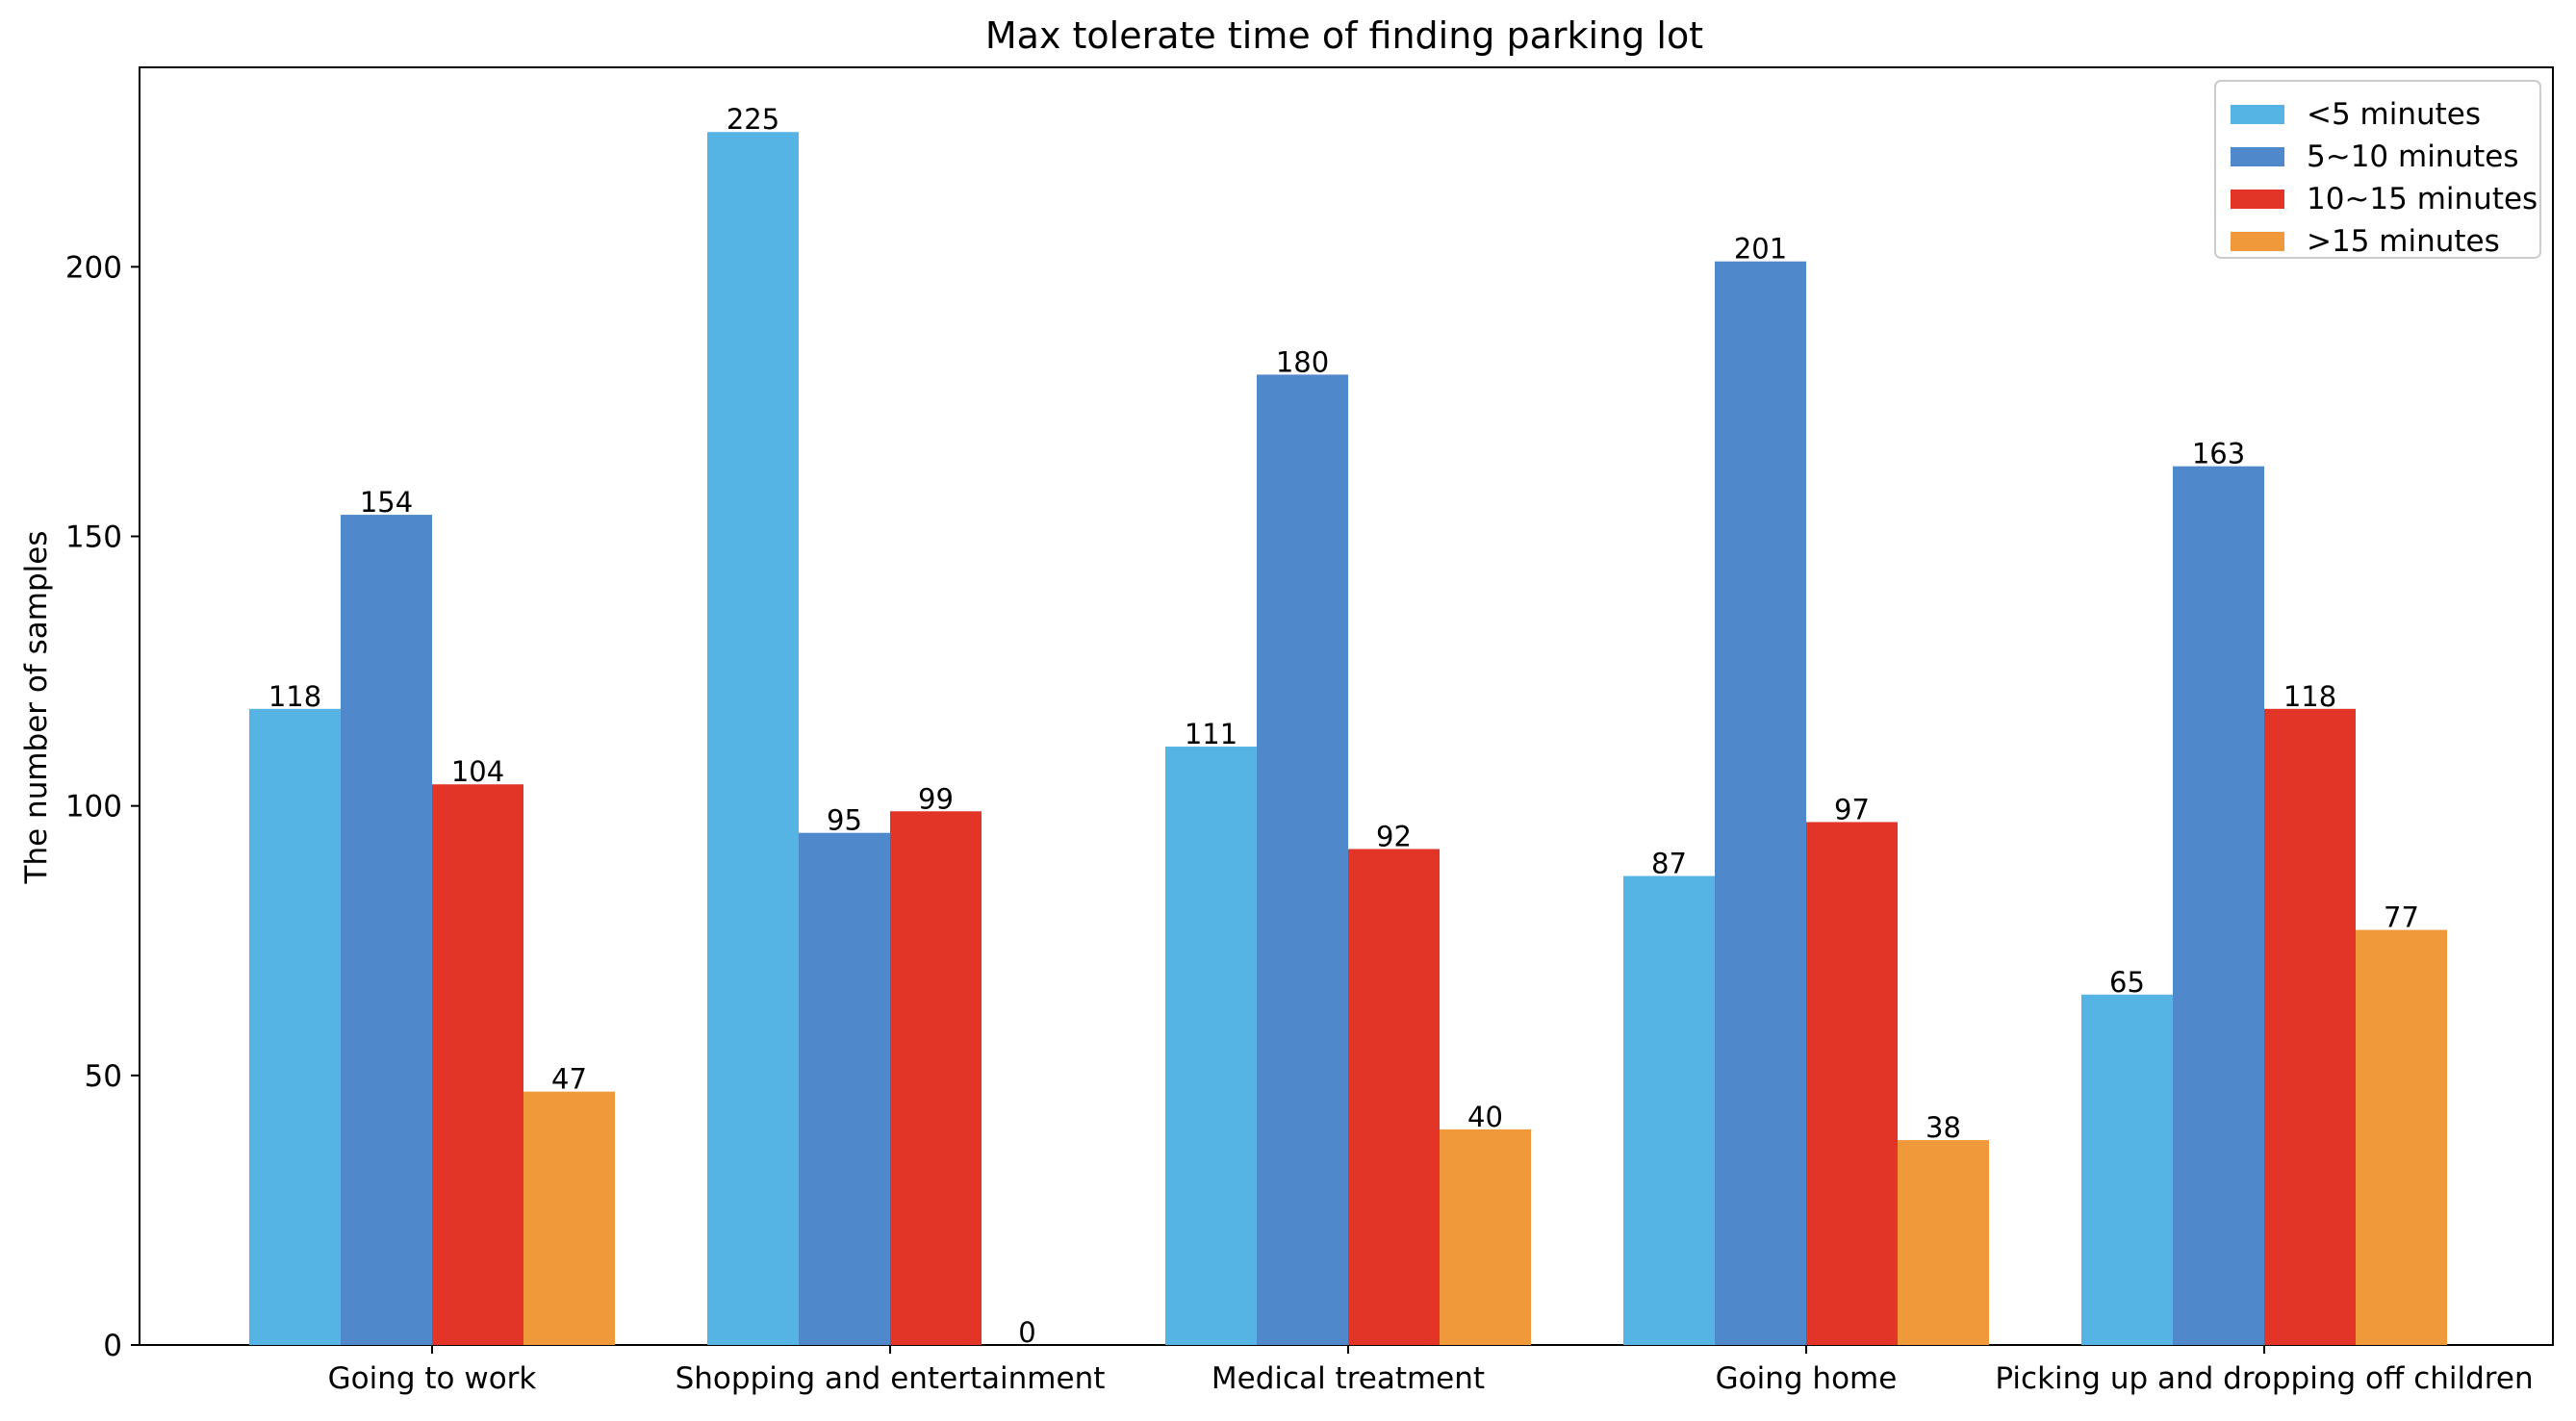  What do you see at coordinates (2403, 241) in the screenshot?
I see `legend-label: >15 minutes` at bounding box center [2403, 241].